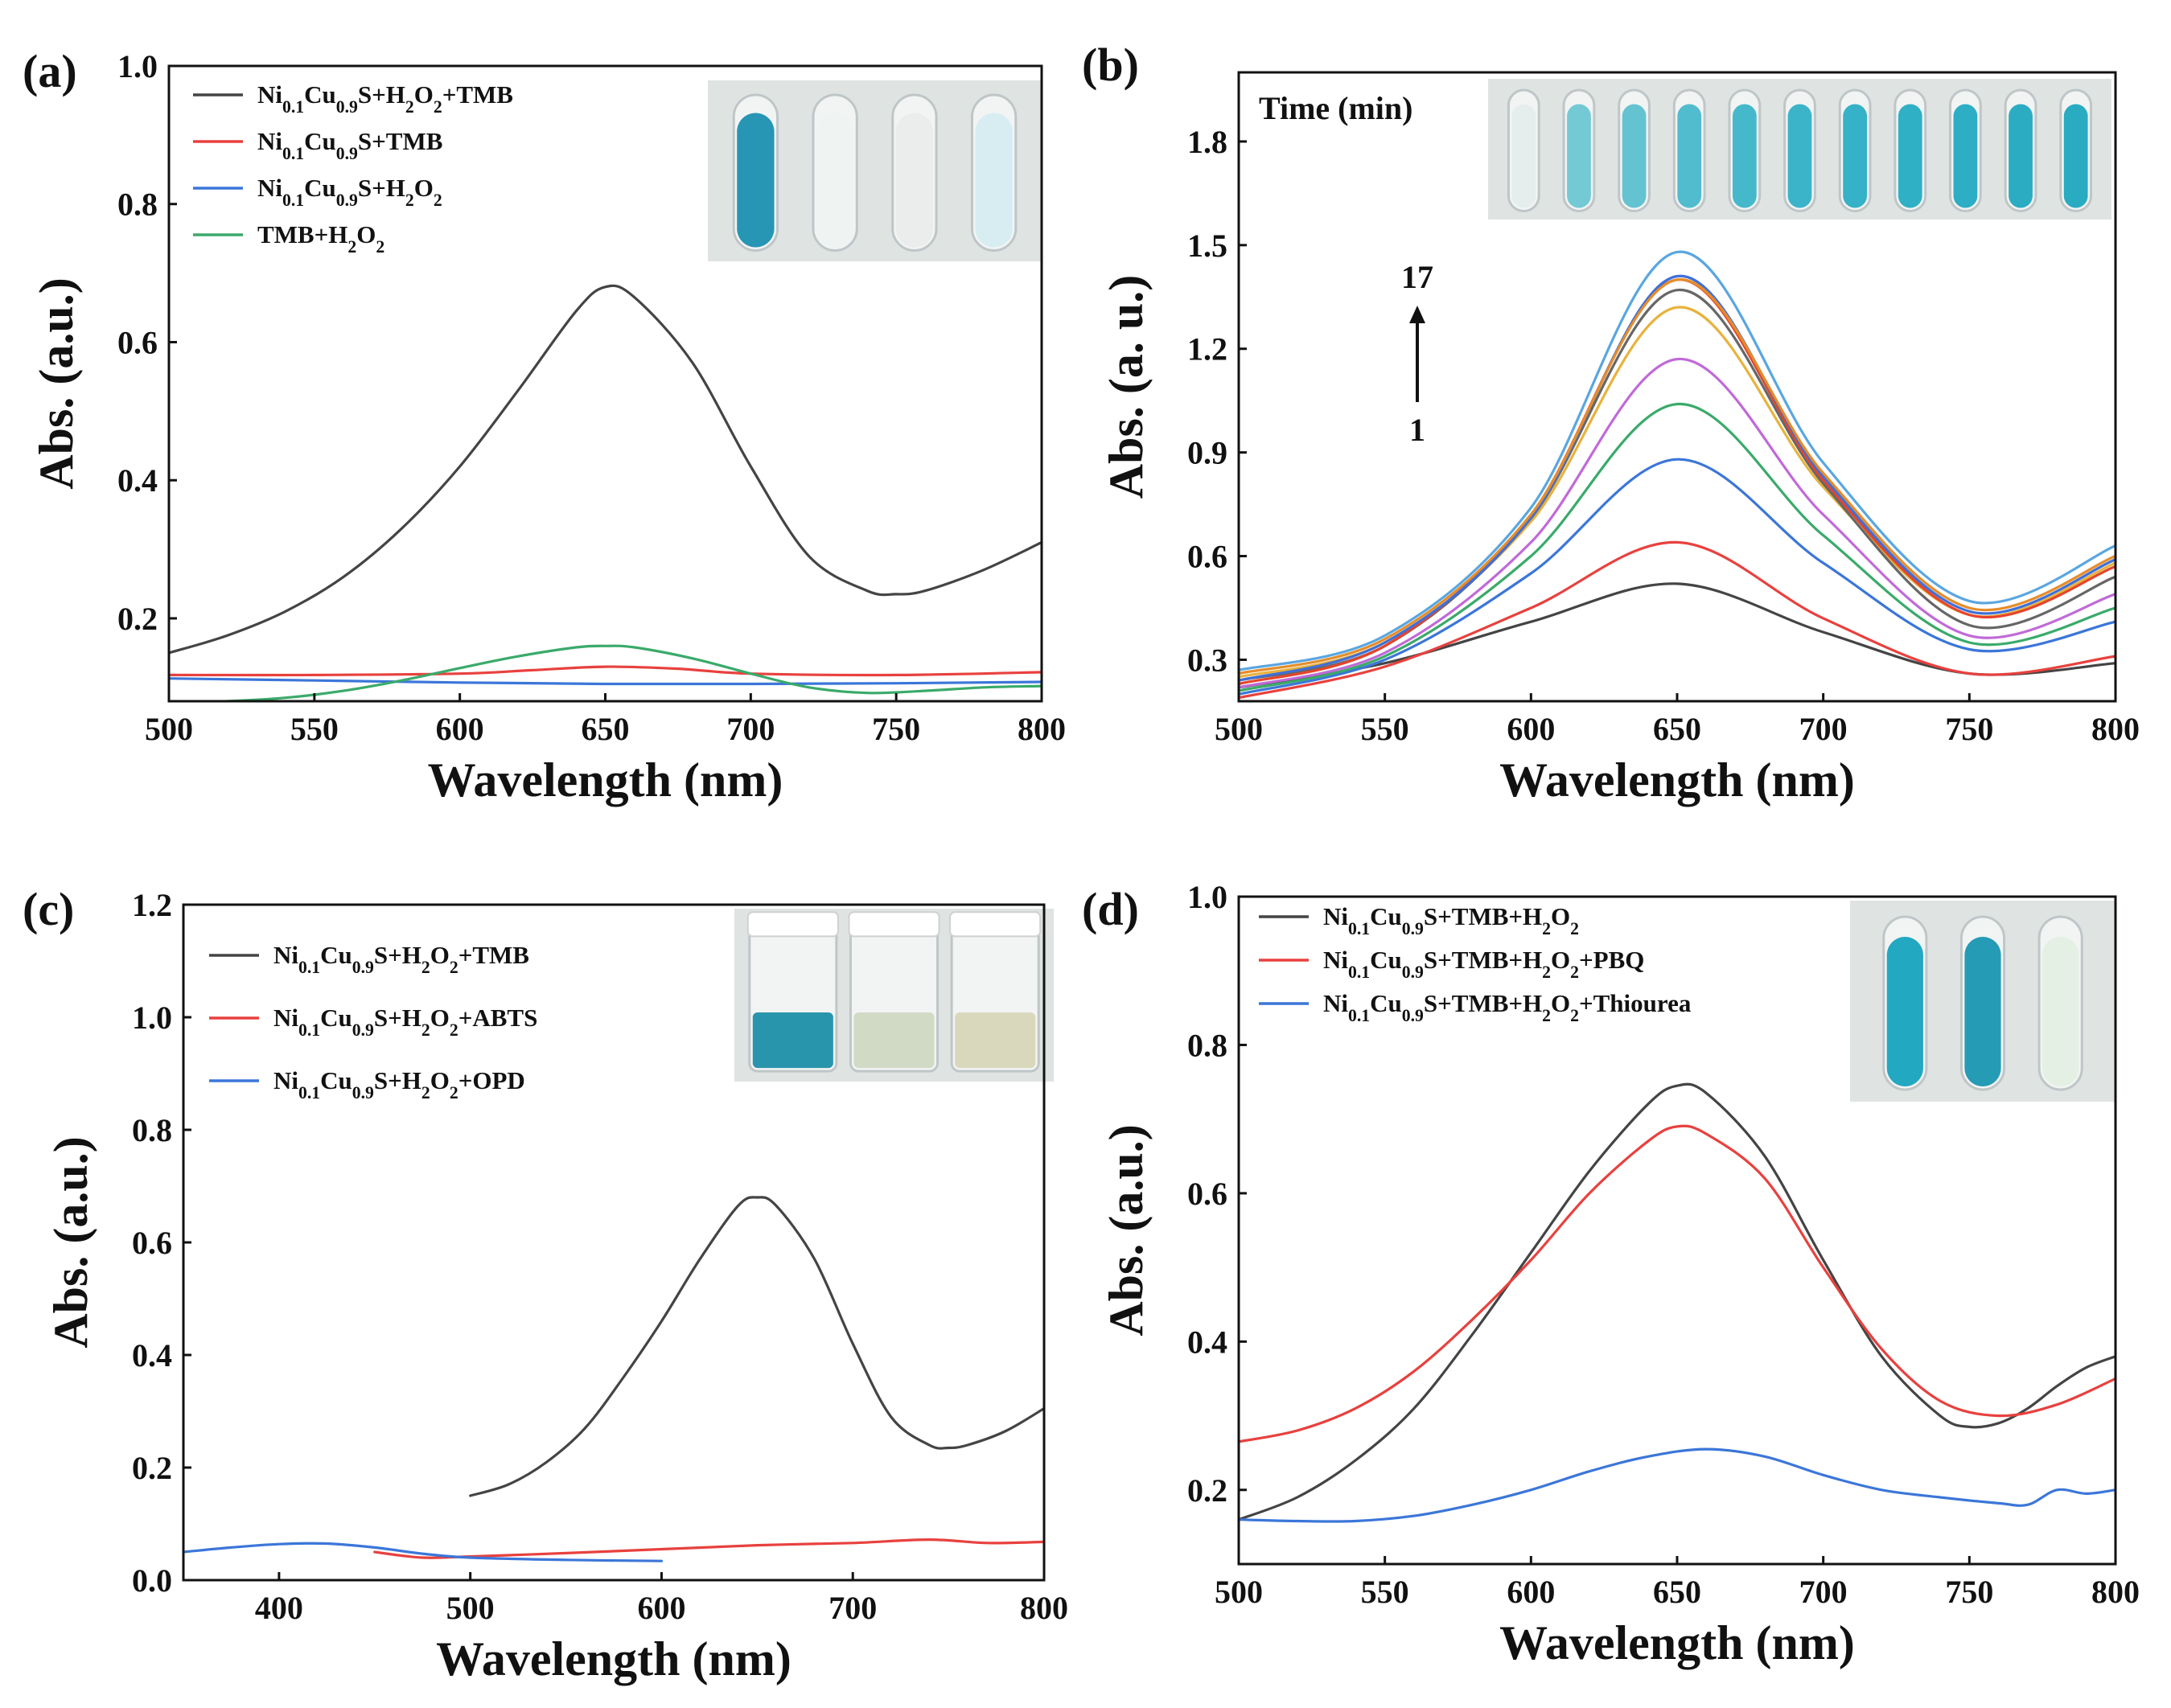  Describe the element at coordinates (1417, 277) in the screenshot. I see `arrow-top-label: 17` at that location.